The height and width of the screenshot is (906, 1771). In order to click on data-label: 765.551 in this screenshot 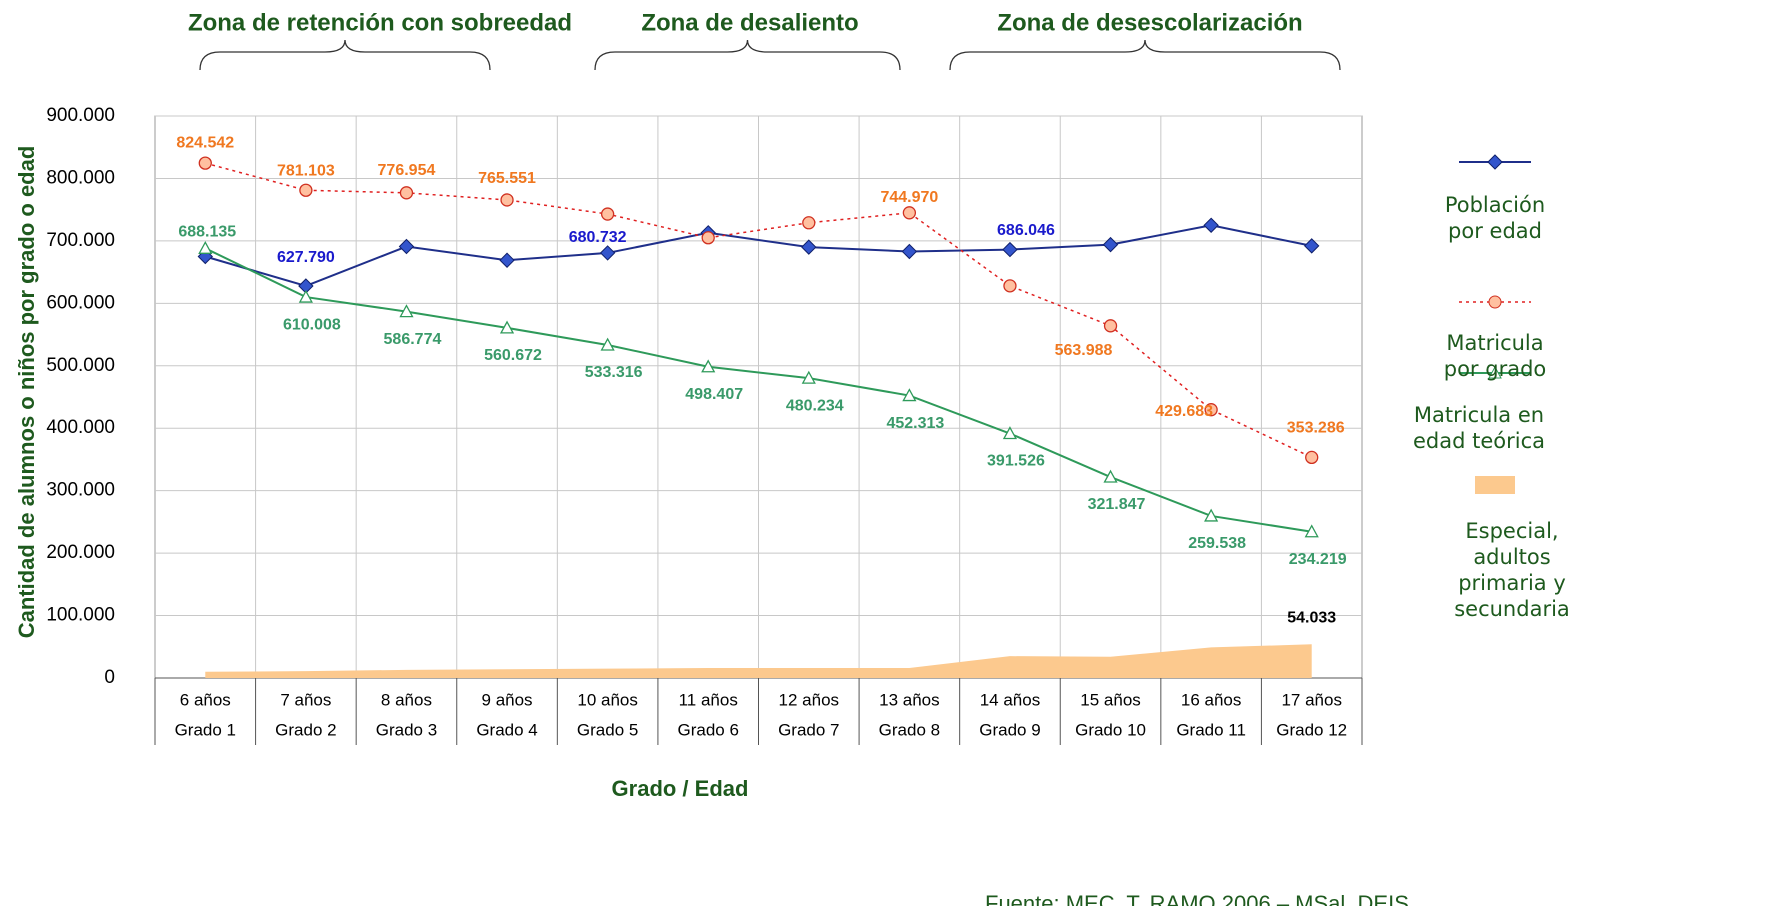, I will do `click(507, 178)`.